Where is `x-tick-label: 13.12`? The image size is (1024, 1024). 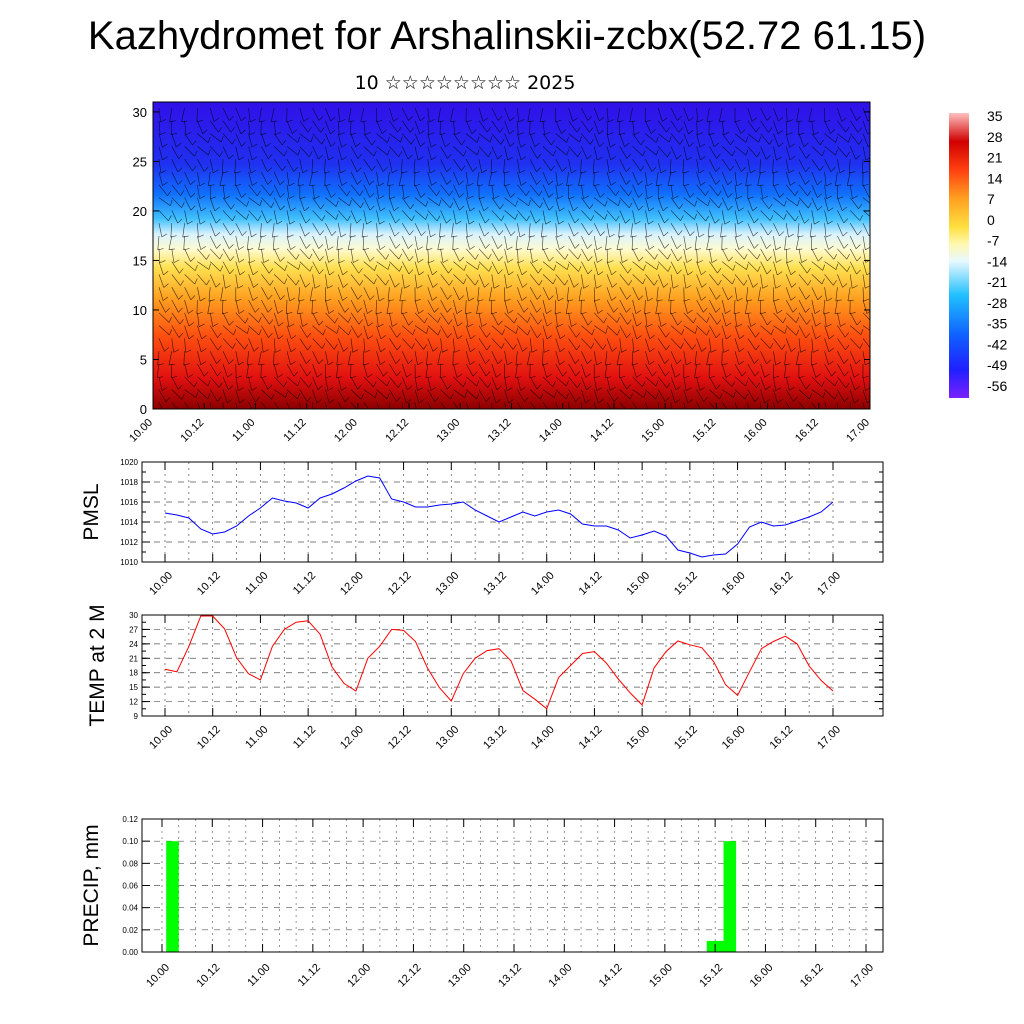
x-tick-label: 13.12 is located at coordinates (510, 976).